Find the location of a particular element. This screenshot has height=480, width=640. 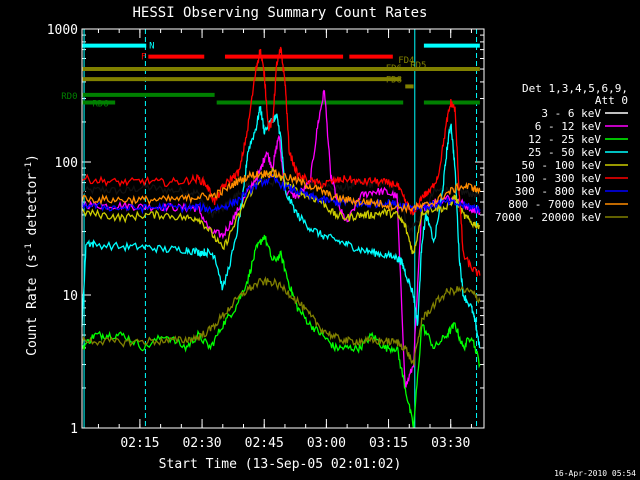

flag-bar-label: N is located at coordinates (151, 47).